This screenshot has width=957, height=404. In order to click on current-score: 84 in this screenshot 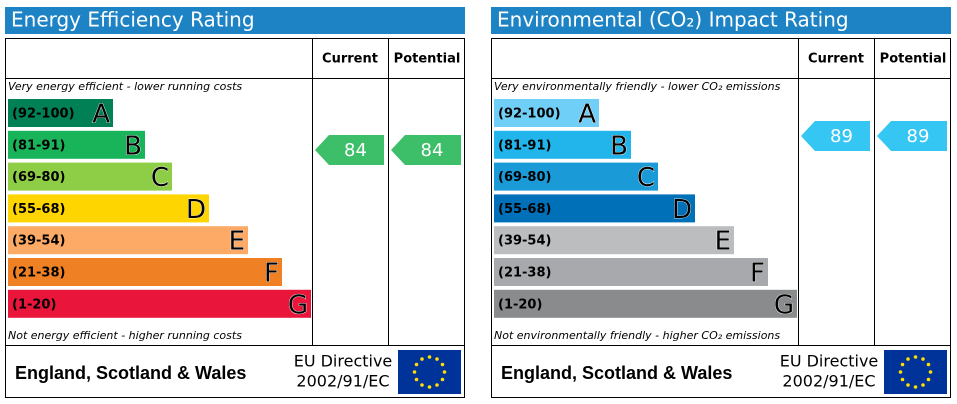, I will do `click(355, 150)`.